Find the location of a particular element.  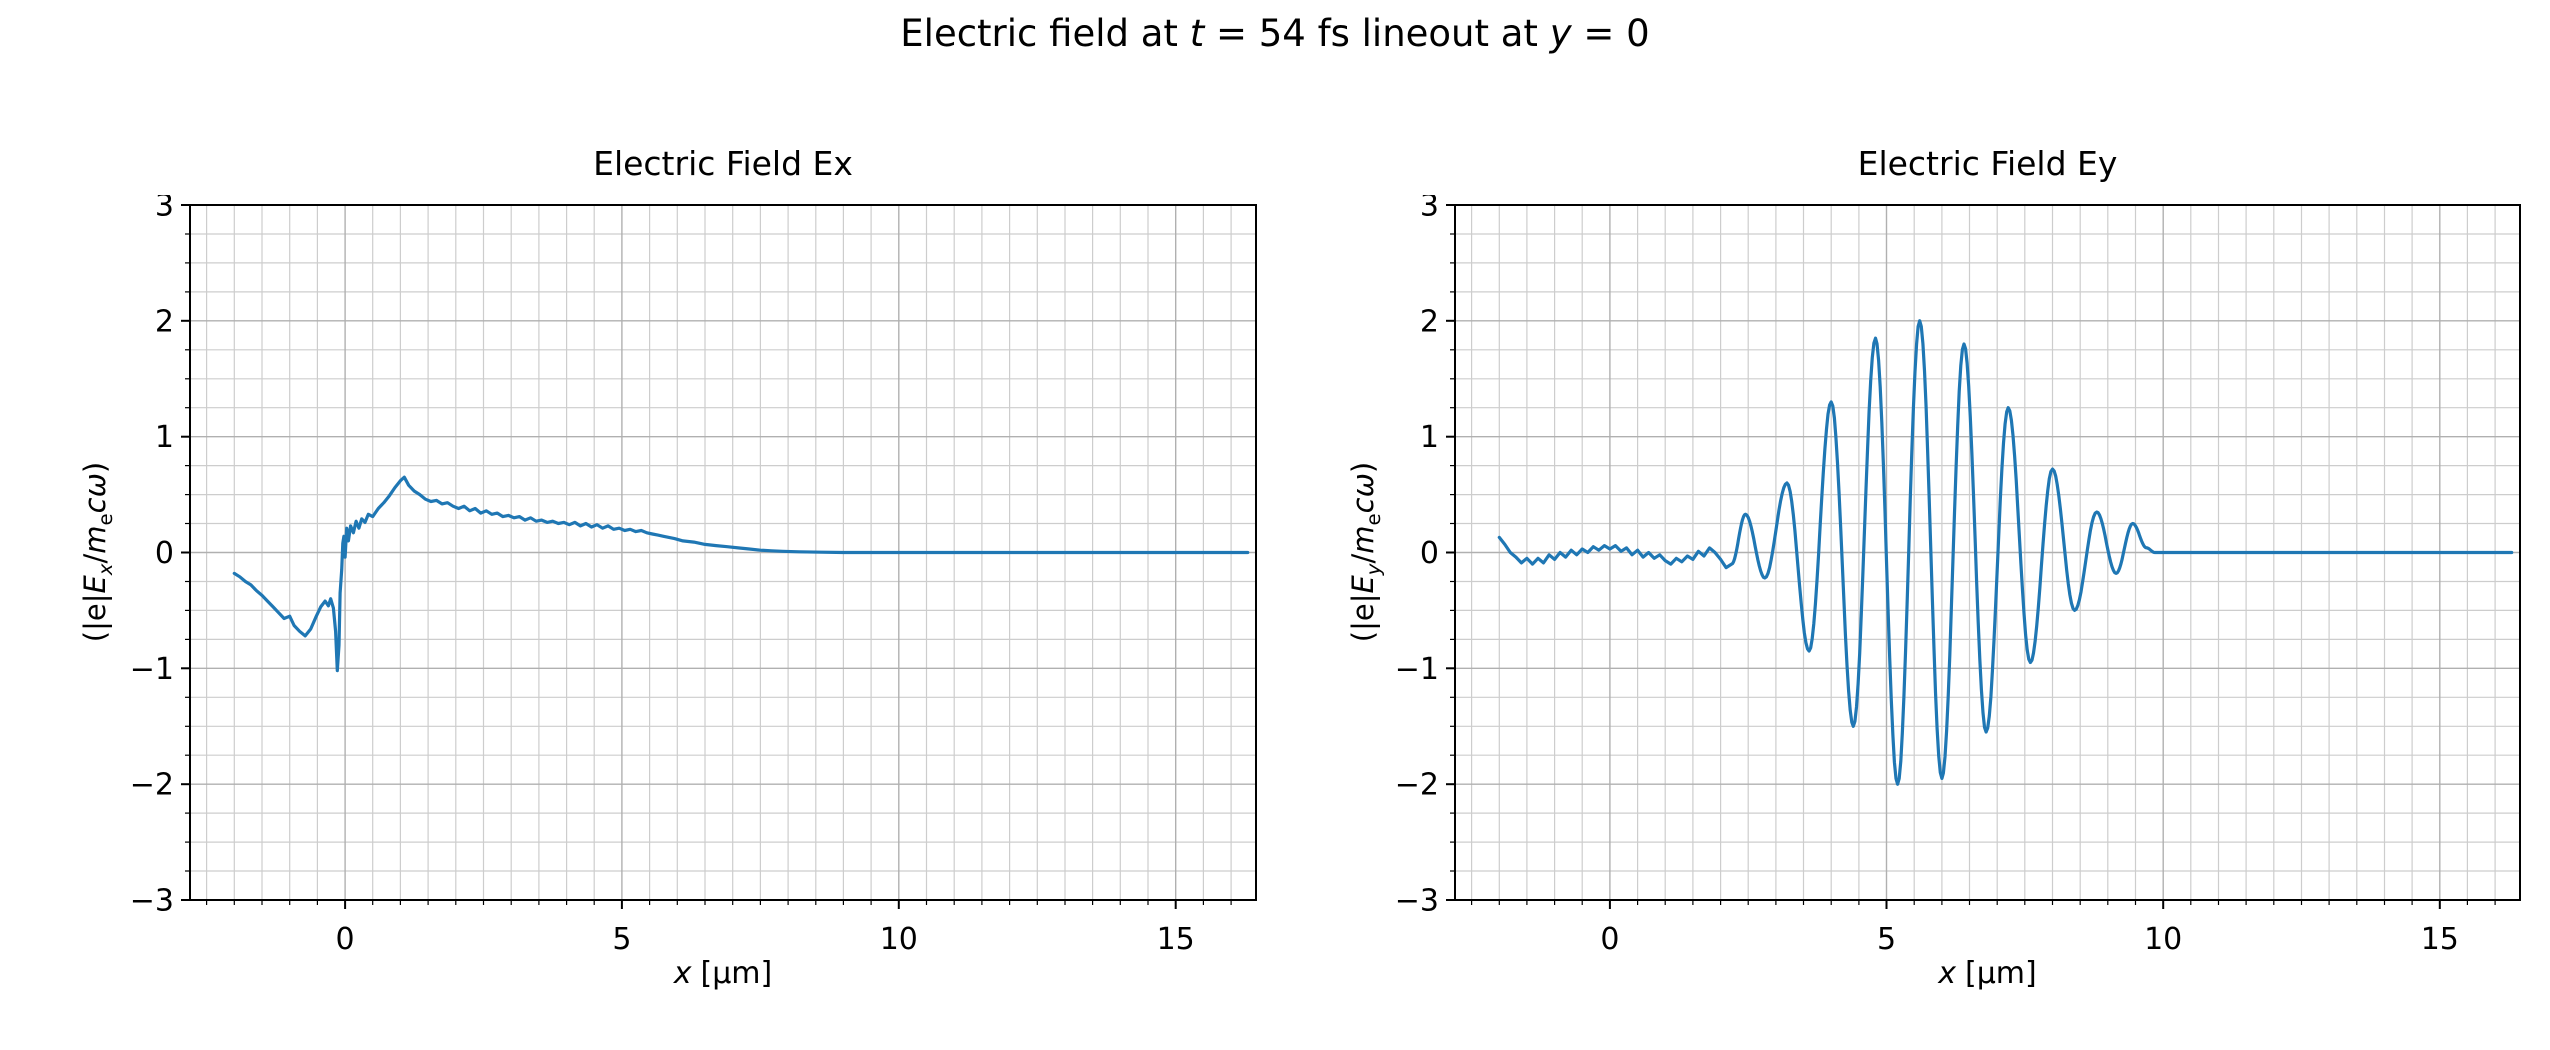

ex-xlabel: x [μm] is located at coordinates (723, 973).